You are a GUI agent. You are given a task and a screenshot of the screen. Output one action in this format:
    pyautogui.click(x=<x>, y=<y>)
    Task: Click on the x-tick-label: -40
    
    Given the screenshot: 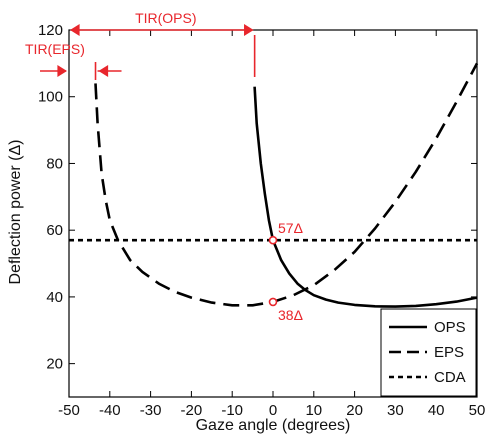 What is the action you would take?
    pyautogui.click(x=110, y=410)
    